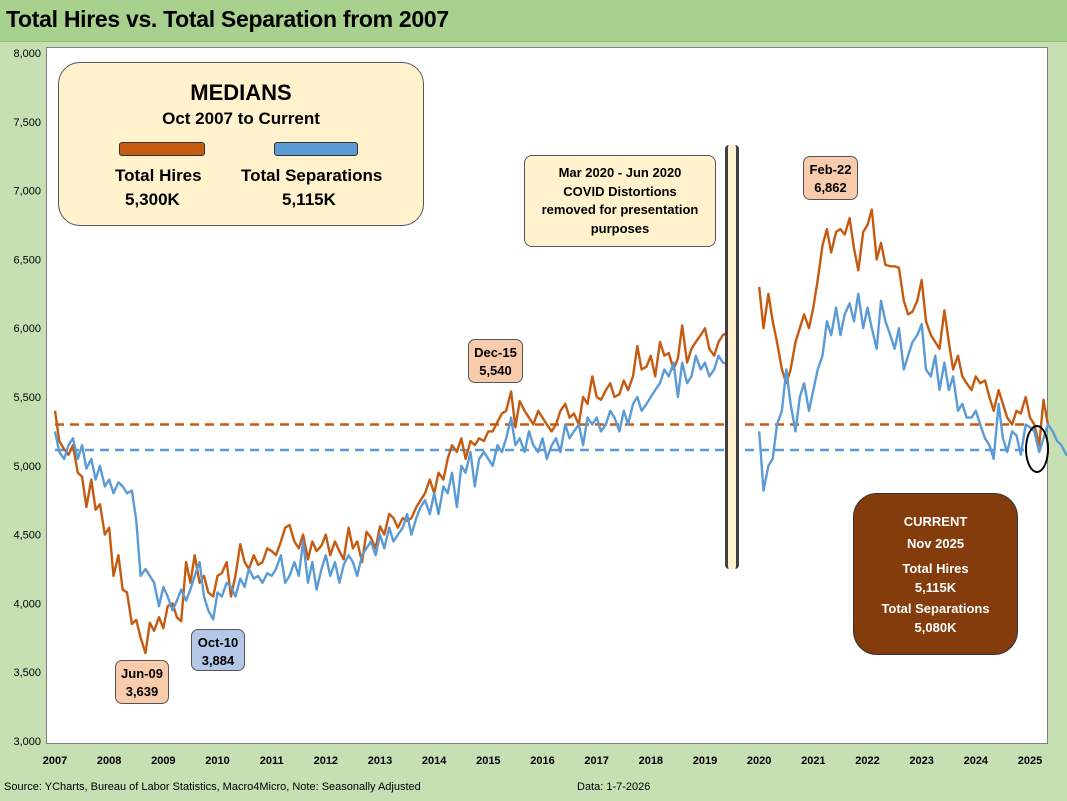  Describe the element at coordinates (935, 568) in the screenshot. I see `current-hires-label: Total Hires` at that location.